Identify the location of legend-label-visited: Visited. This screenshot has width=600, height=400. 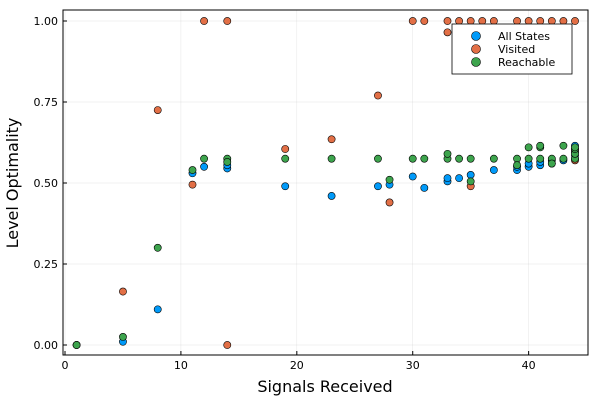
(516, 49).